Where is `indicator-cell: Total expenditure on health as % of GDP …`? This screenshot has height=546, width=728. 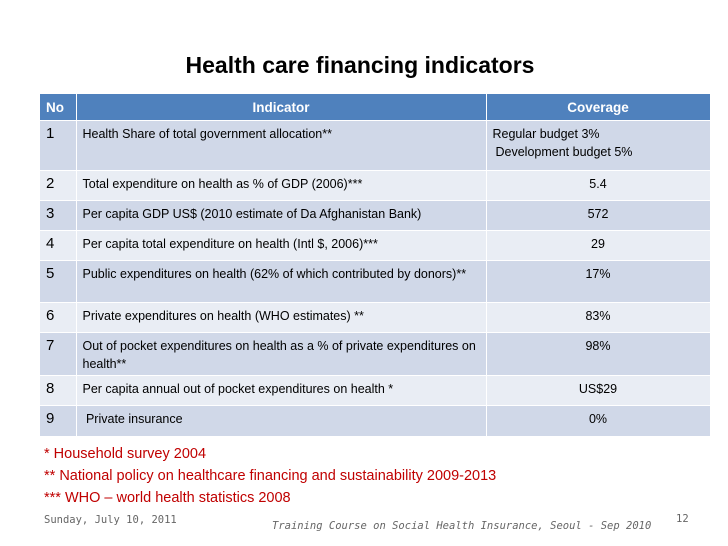 indicator-cell: Total expenditure on health as % of GDP … is located at coordinates (281, 185).